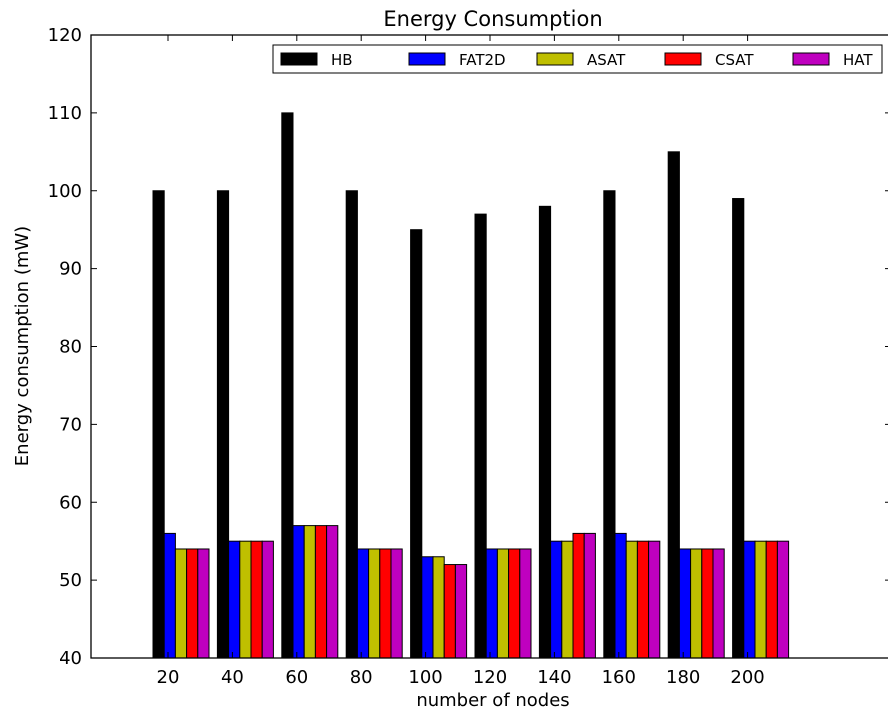  I want to click on legend-label-fat2d: FAT2D, so click(482, 60).